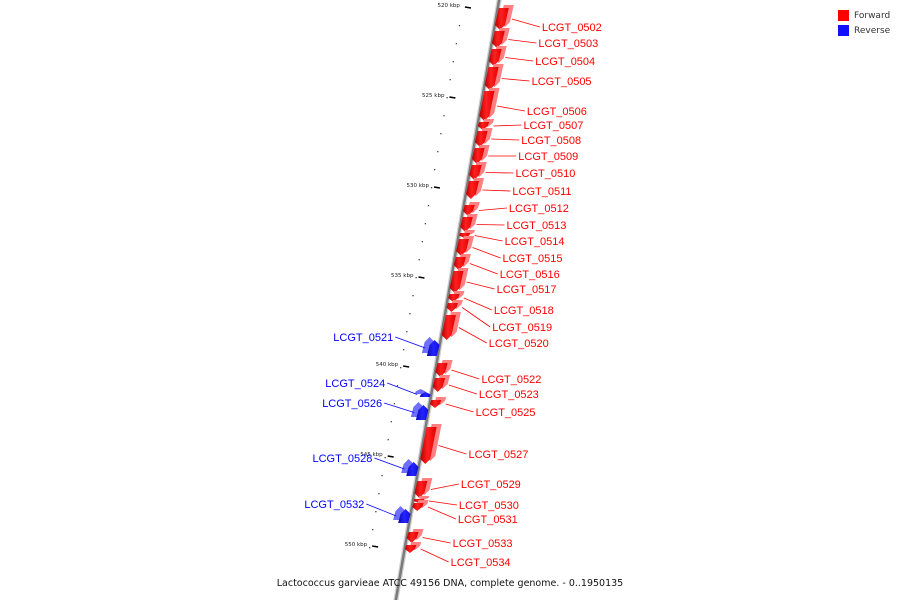 This screenshot has width=900, height=600. Describe the element at coordinates (522, 328) in the screenshot. I see `gene-label-LCGT_0519: LCGT_0519` at that location.